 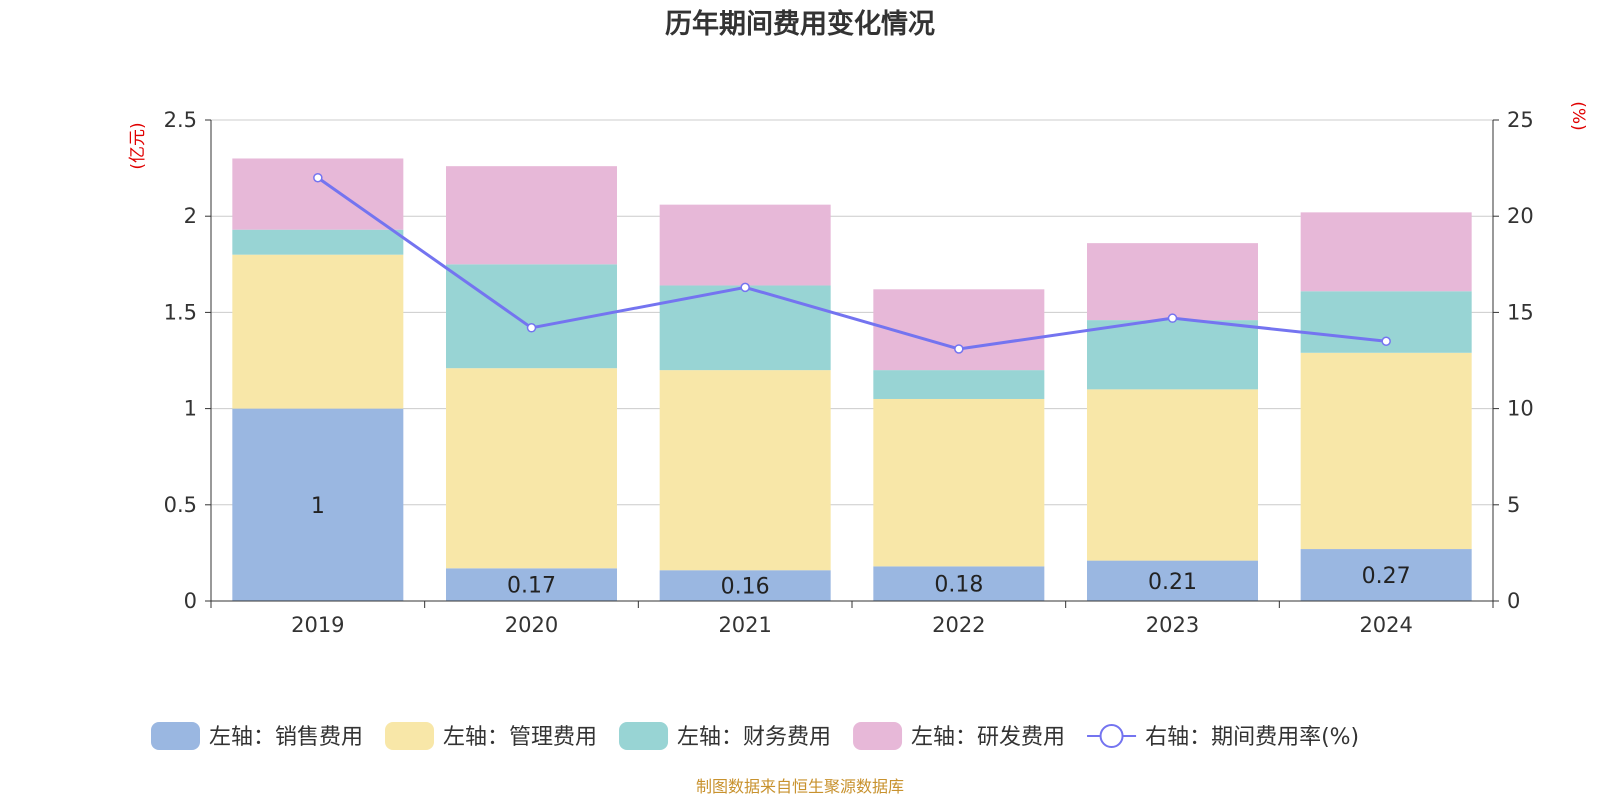 I want to click on source-note: 制图数据来自恒生聚源数据库, so click(x=800, y=786).